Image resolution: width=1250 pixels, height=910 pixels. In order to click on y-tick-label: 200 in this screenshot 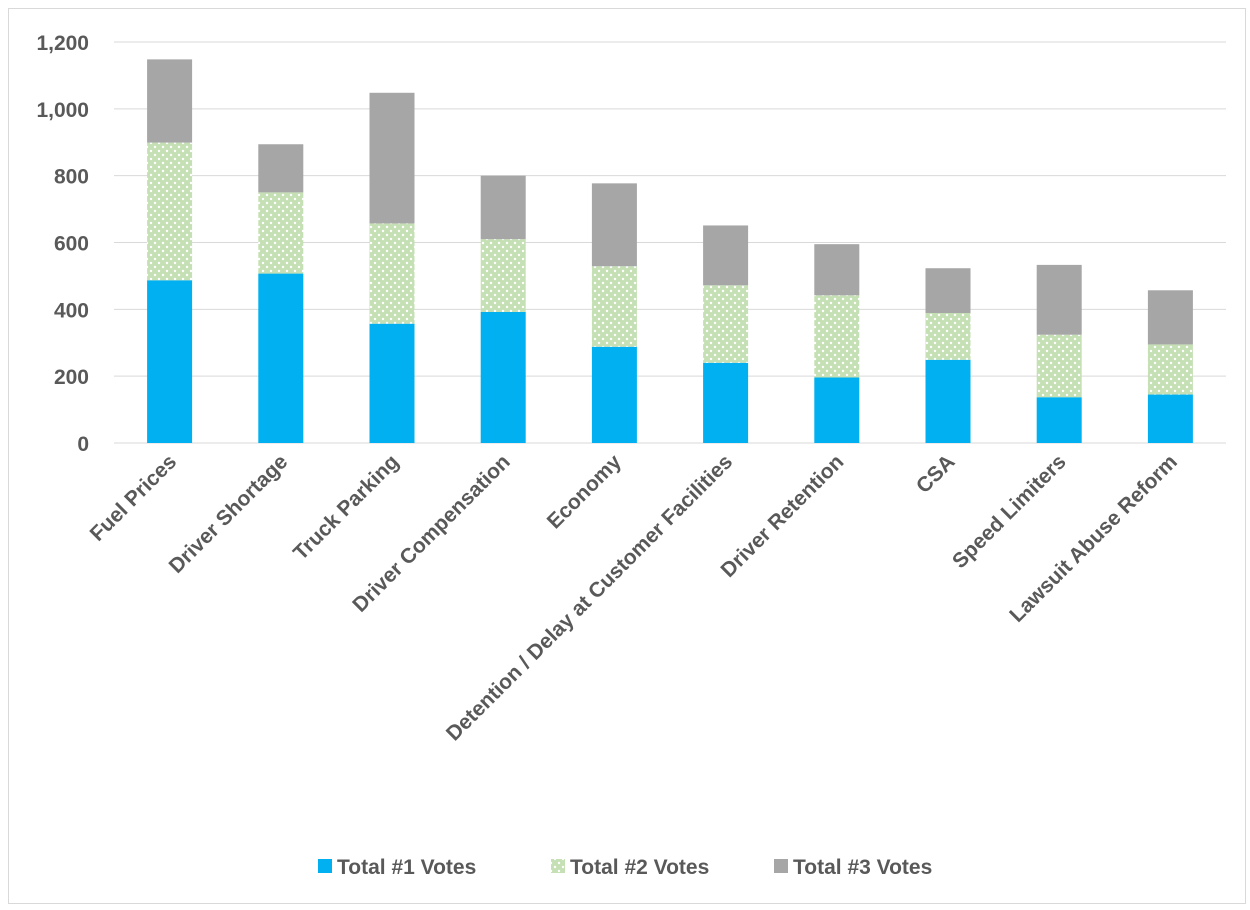, I will do `click(71, 377)`.